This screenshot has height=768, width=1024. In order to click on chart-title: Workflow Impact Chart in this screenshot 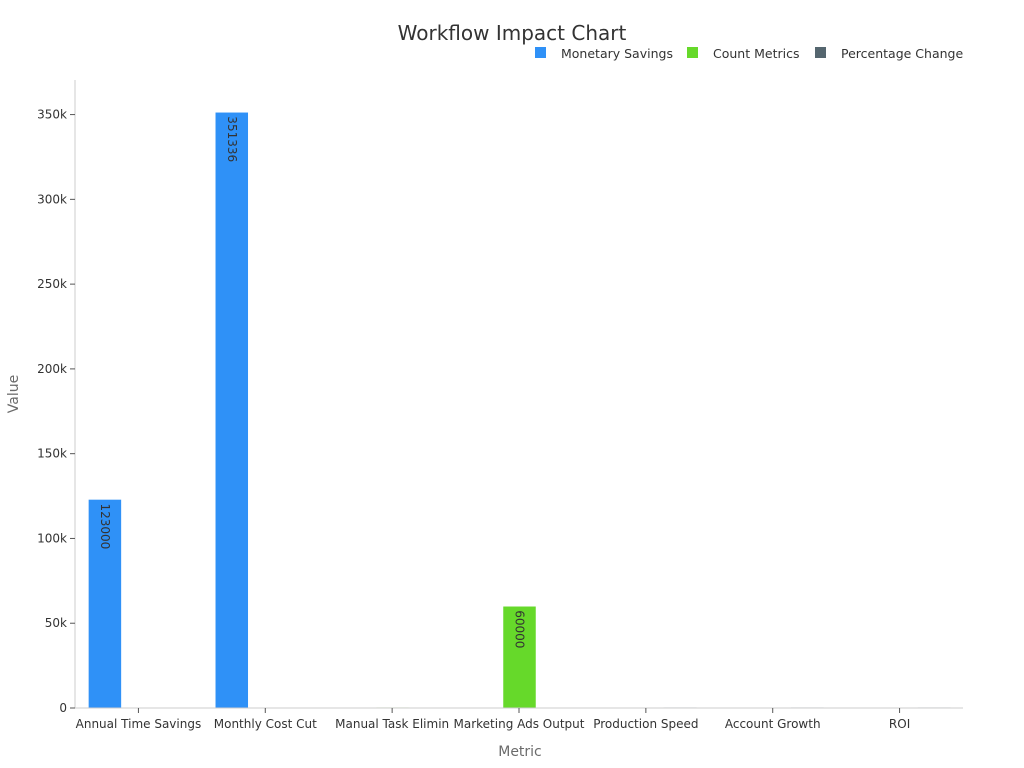, I will do `click(512, 33)`.